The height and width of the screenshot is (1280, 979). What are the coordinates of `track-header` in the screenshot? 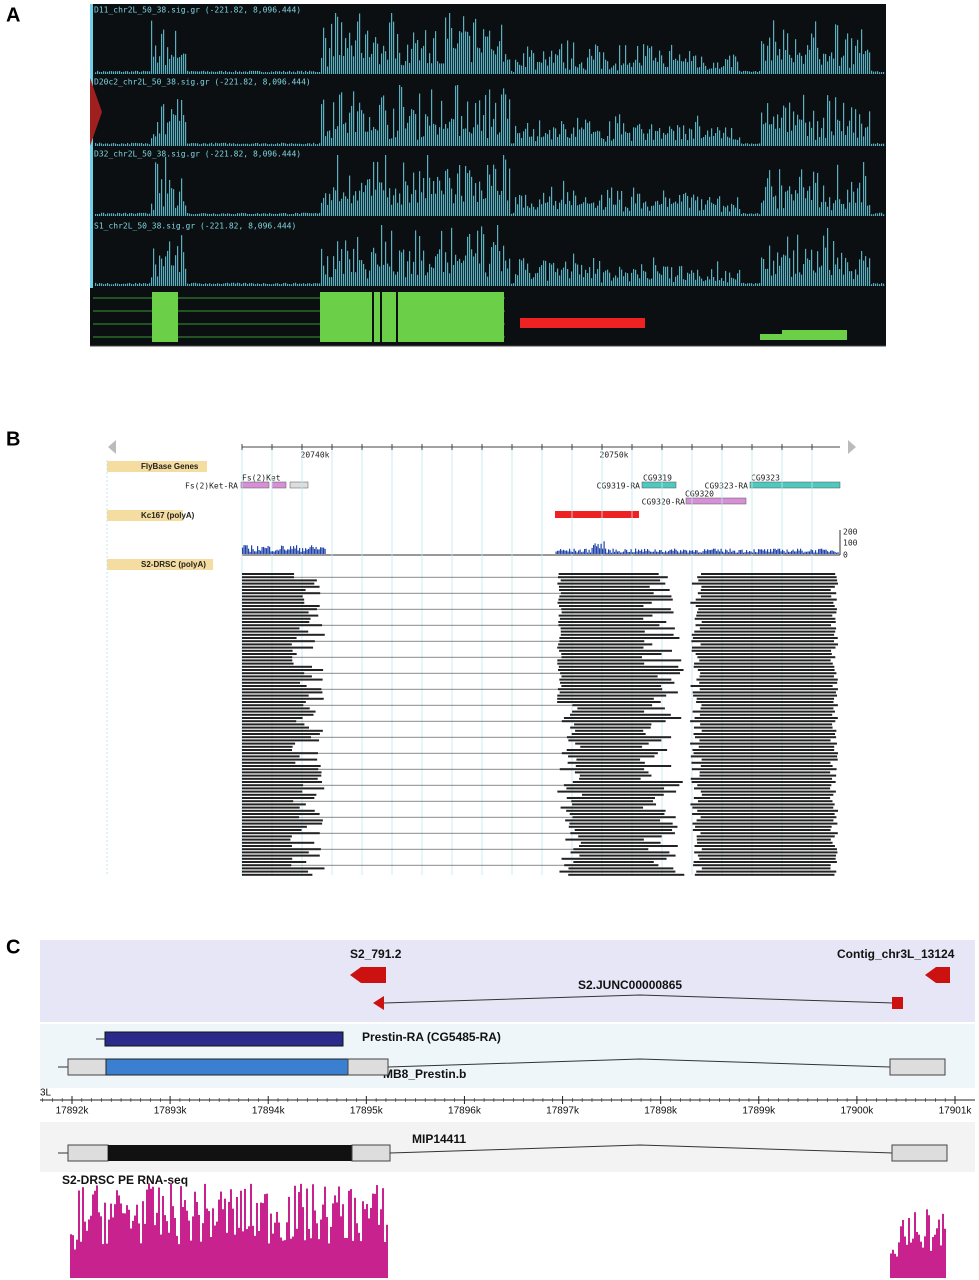 It's located at (157, 466).